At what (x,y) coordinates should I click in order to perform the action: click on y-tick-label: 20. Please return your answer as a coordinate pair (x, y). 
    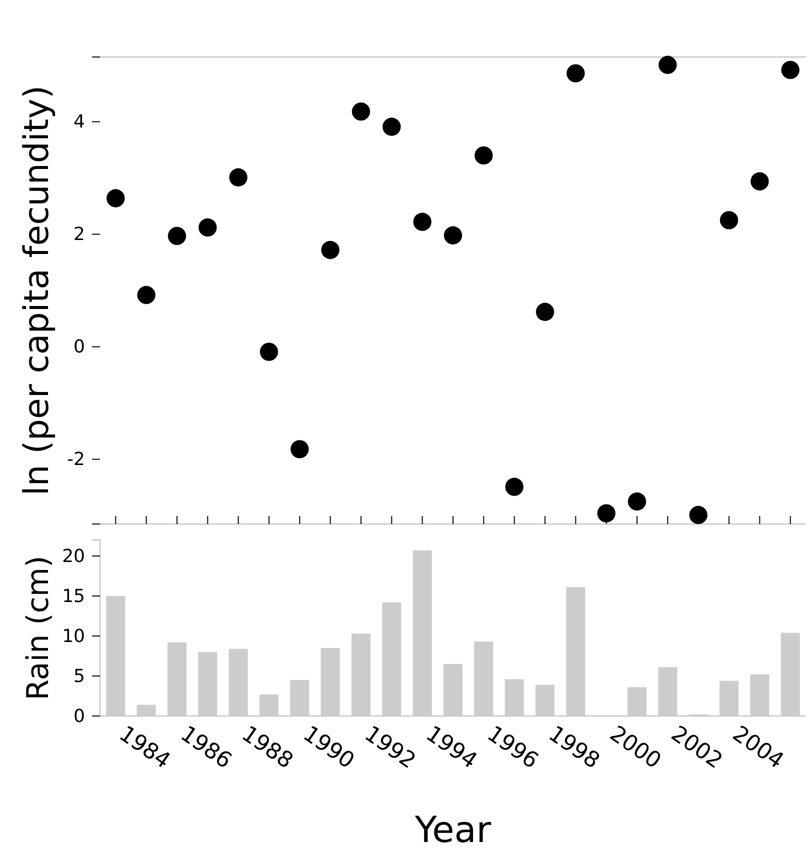
    Looking at the image, I should click on (73, 556).